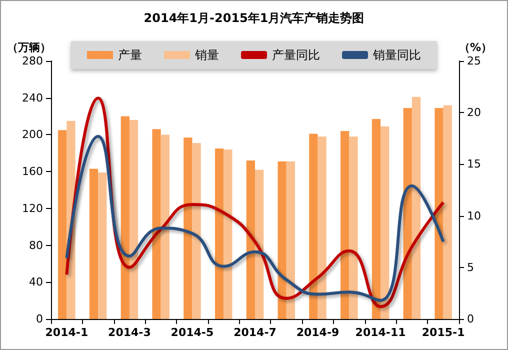 The image size is (508, 350). What do you see at coordinates (255, 332) in the screenshot?
I see `x-tick-label: 2014-7` at bounding box center [255, 332].